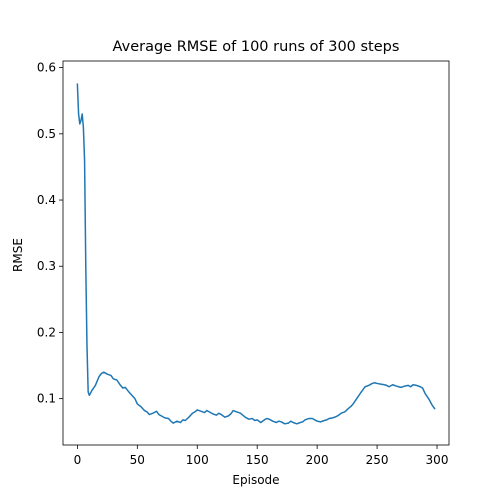  What do you see at coordinates (78, 460) in the screenshot?
I see `x-tick-label: 0` at bounding box center [78, 460].